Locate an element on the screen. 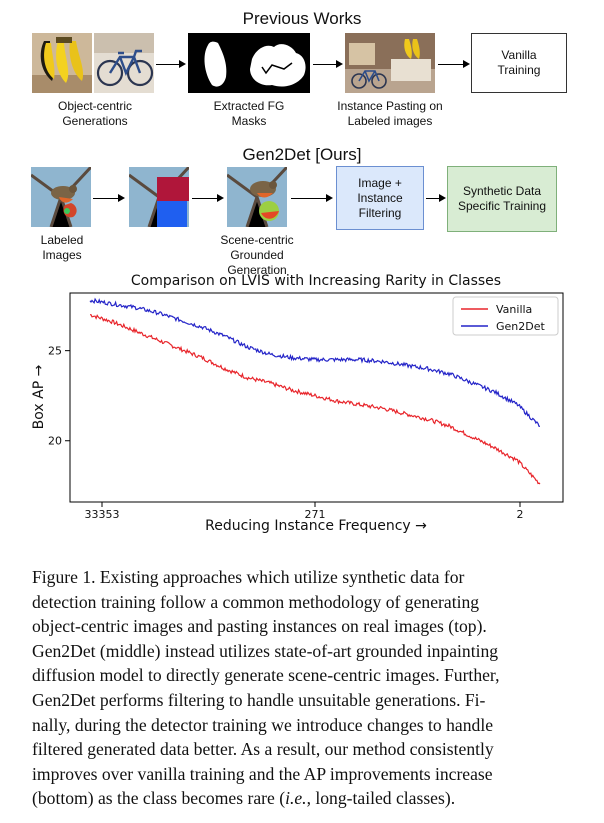 The height and width of the screenshot is (823, 604). chart-legend: Vanilla Gen2Det is located at coordinates (505, 316).